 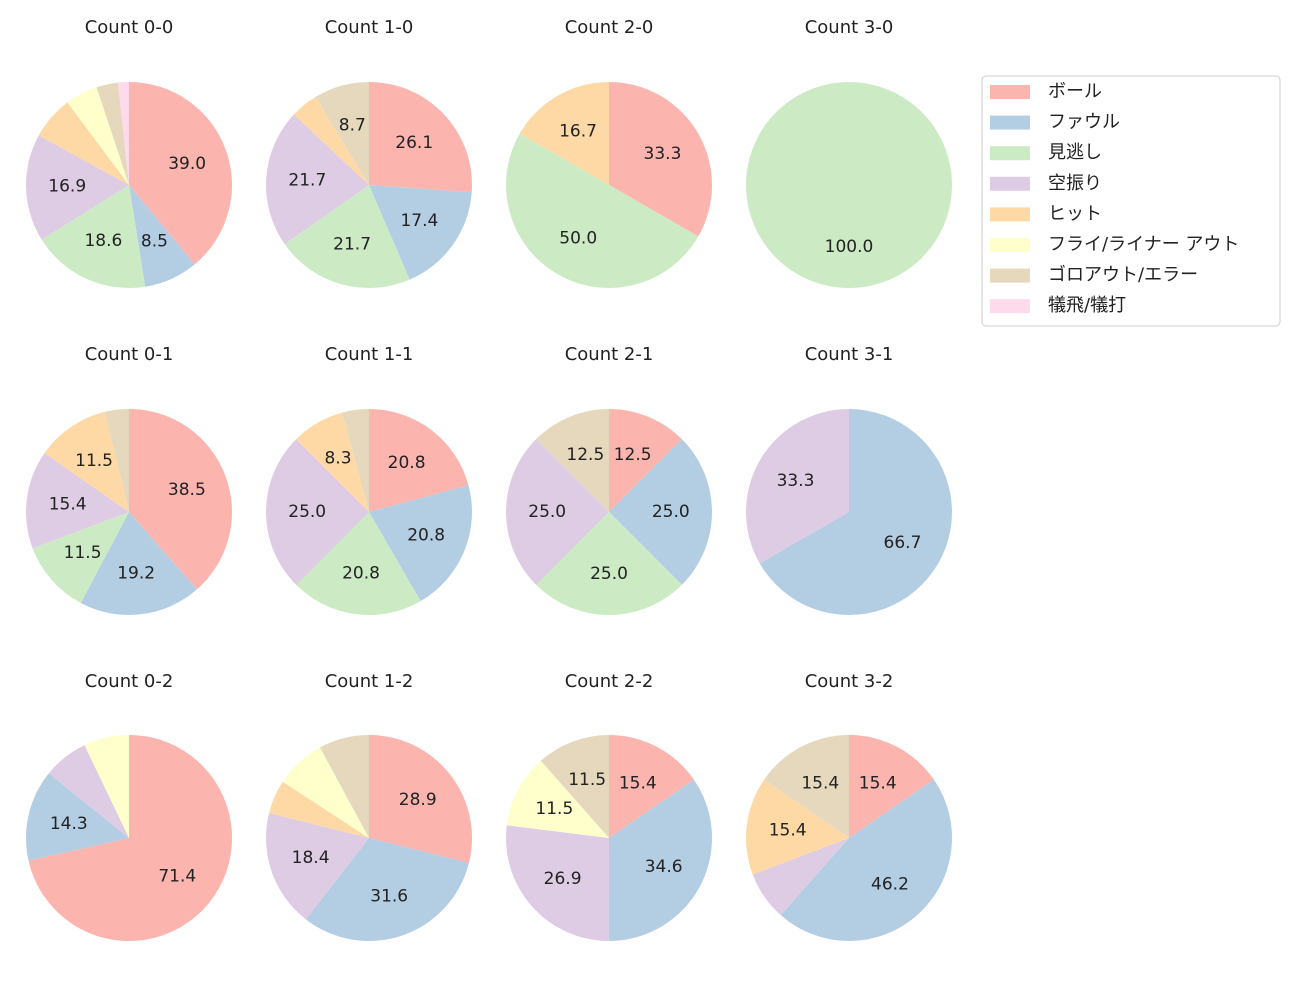 I want to click on slice-label: 16.9, so click(x=67, y=187).